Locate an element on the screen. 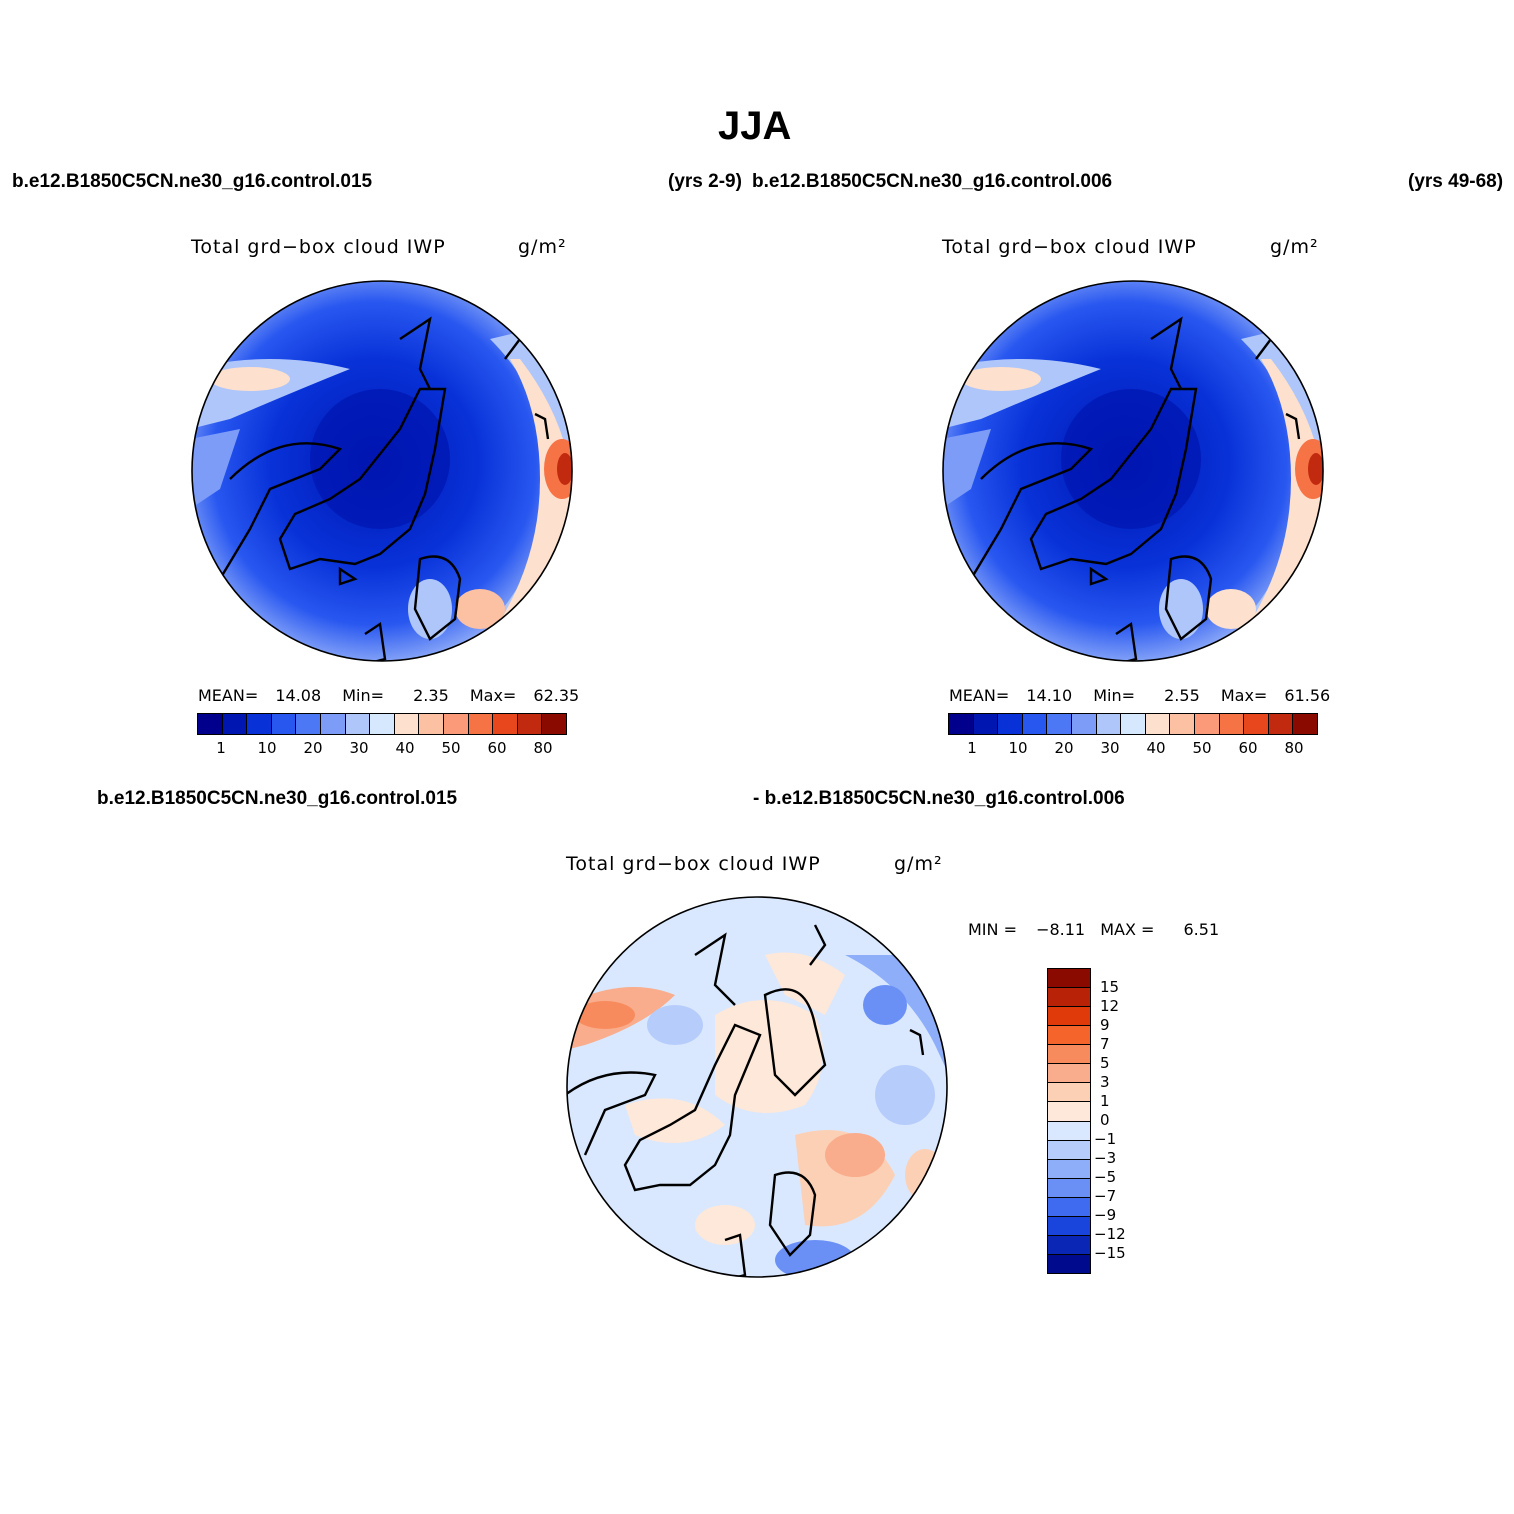 This screenshot has width=1514, height=1514. panel1-variable: Total grd−box cloud IWP is located at coordinates (318, 247).